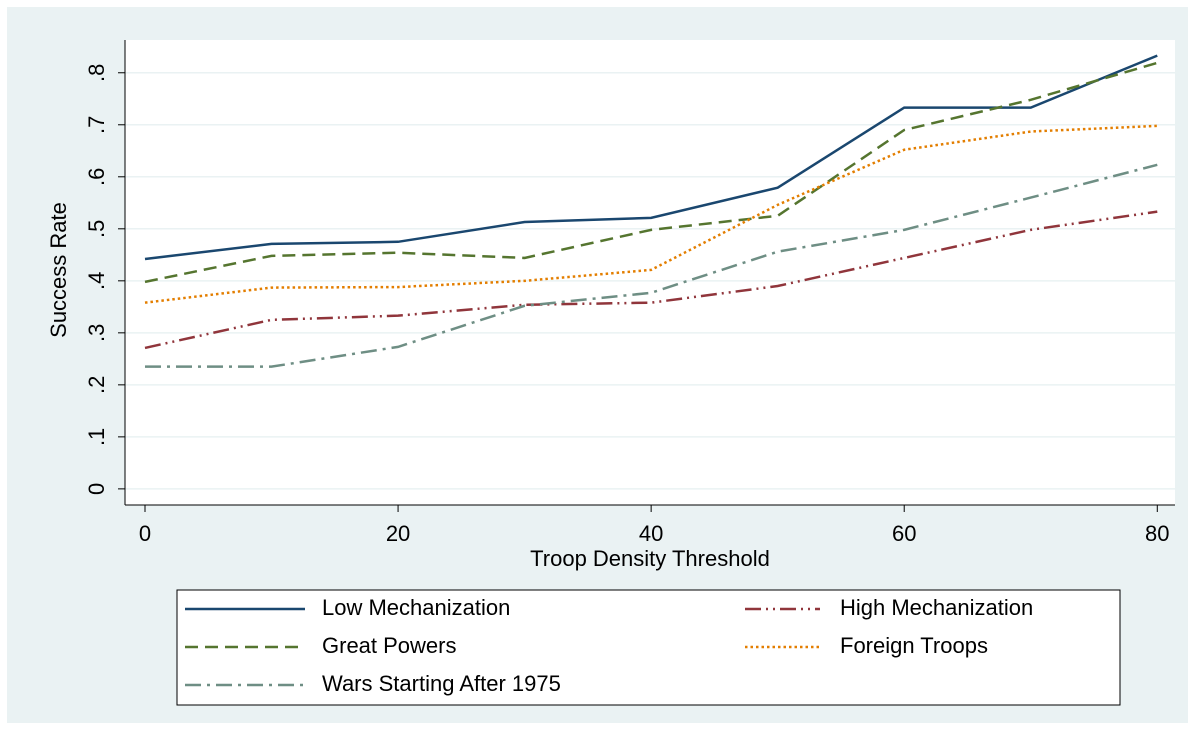  What do you see at coordinates (96, 385) in the screenshot?
I see `y-tick-label: .2` at bounding box center [96, 385].